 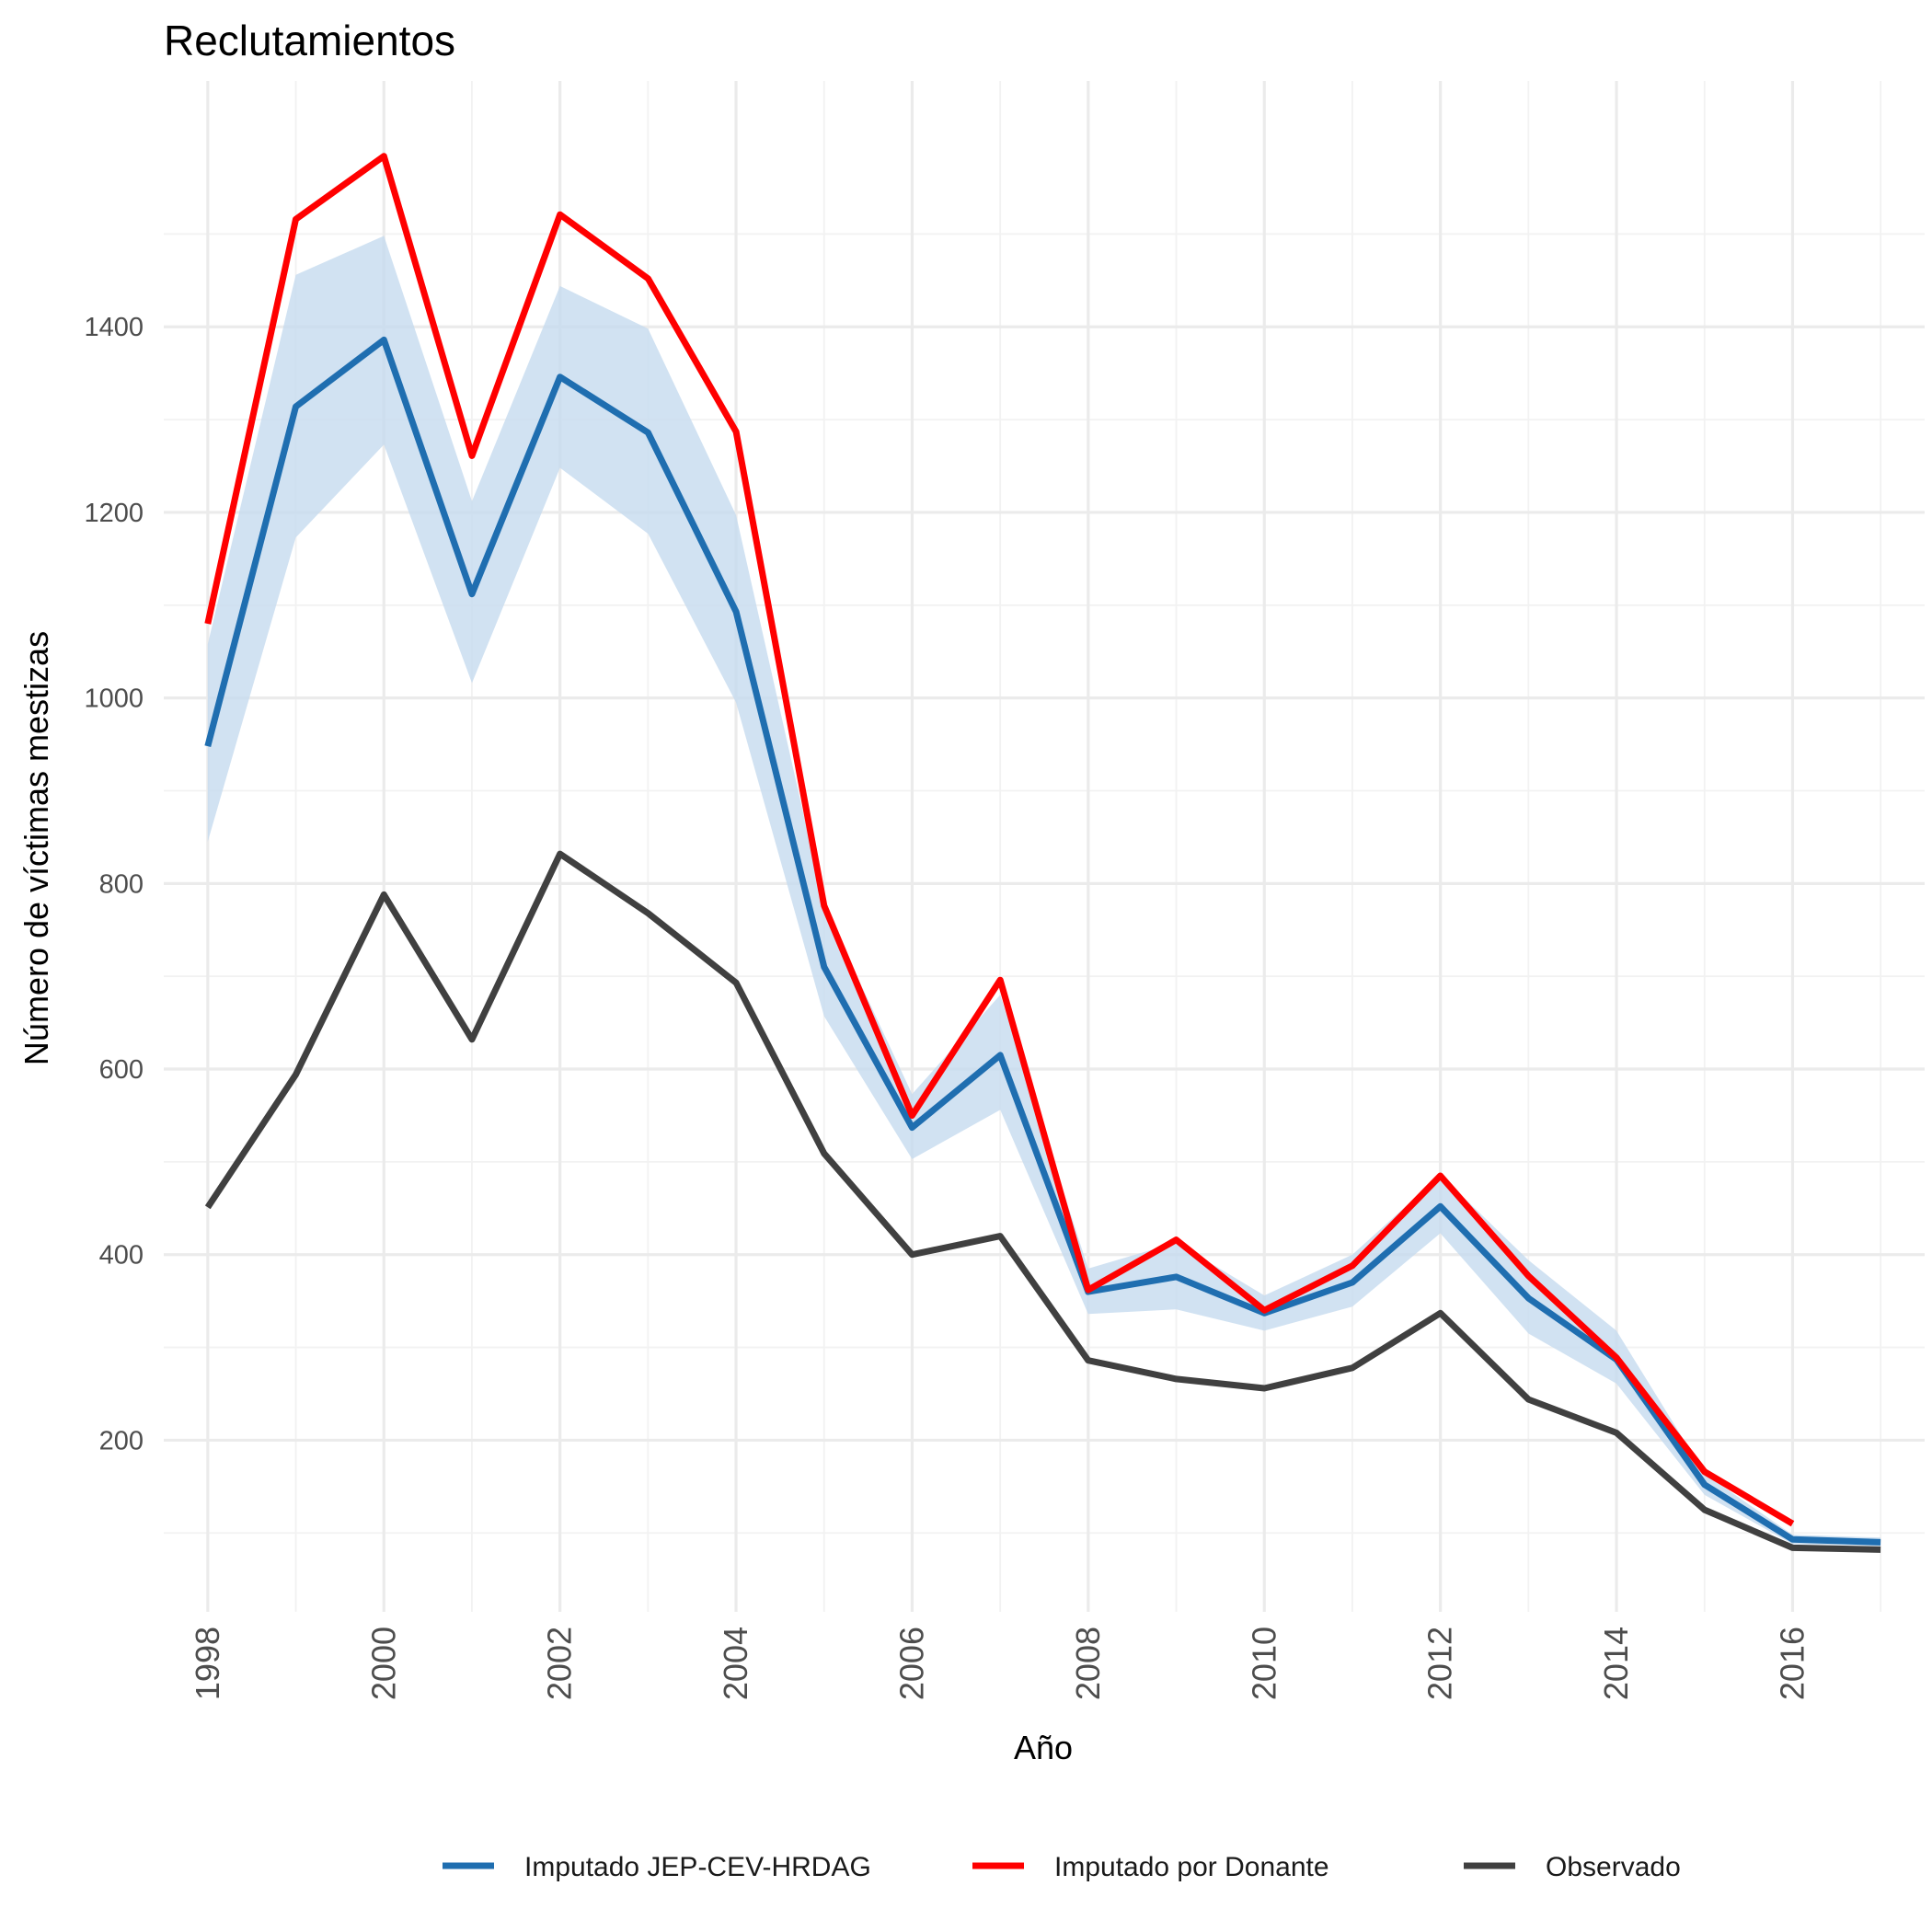 What do you see at coordinates (309, 40) in the screenshot?
I see `chart-title: Reclutamientos` at bounding box center [309, 40].